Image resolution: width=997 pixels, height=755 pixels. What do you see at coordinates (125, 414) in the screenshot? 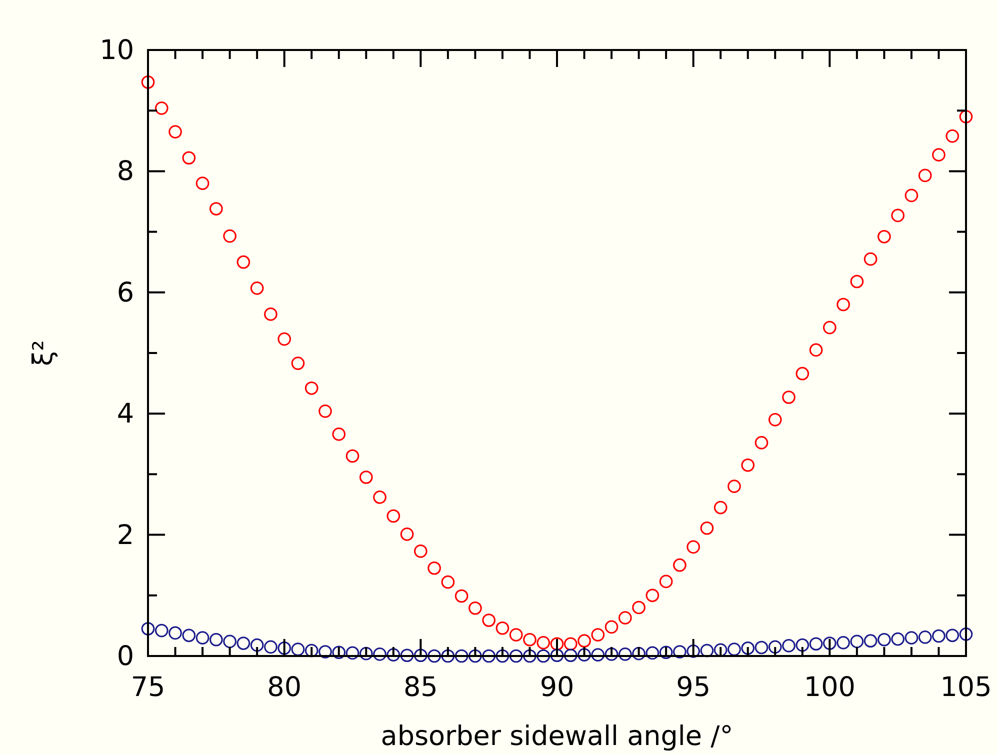
I see `y-tick-label: 4` at bounding box center [125, 414].